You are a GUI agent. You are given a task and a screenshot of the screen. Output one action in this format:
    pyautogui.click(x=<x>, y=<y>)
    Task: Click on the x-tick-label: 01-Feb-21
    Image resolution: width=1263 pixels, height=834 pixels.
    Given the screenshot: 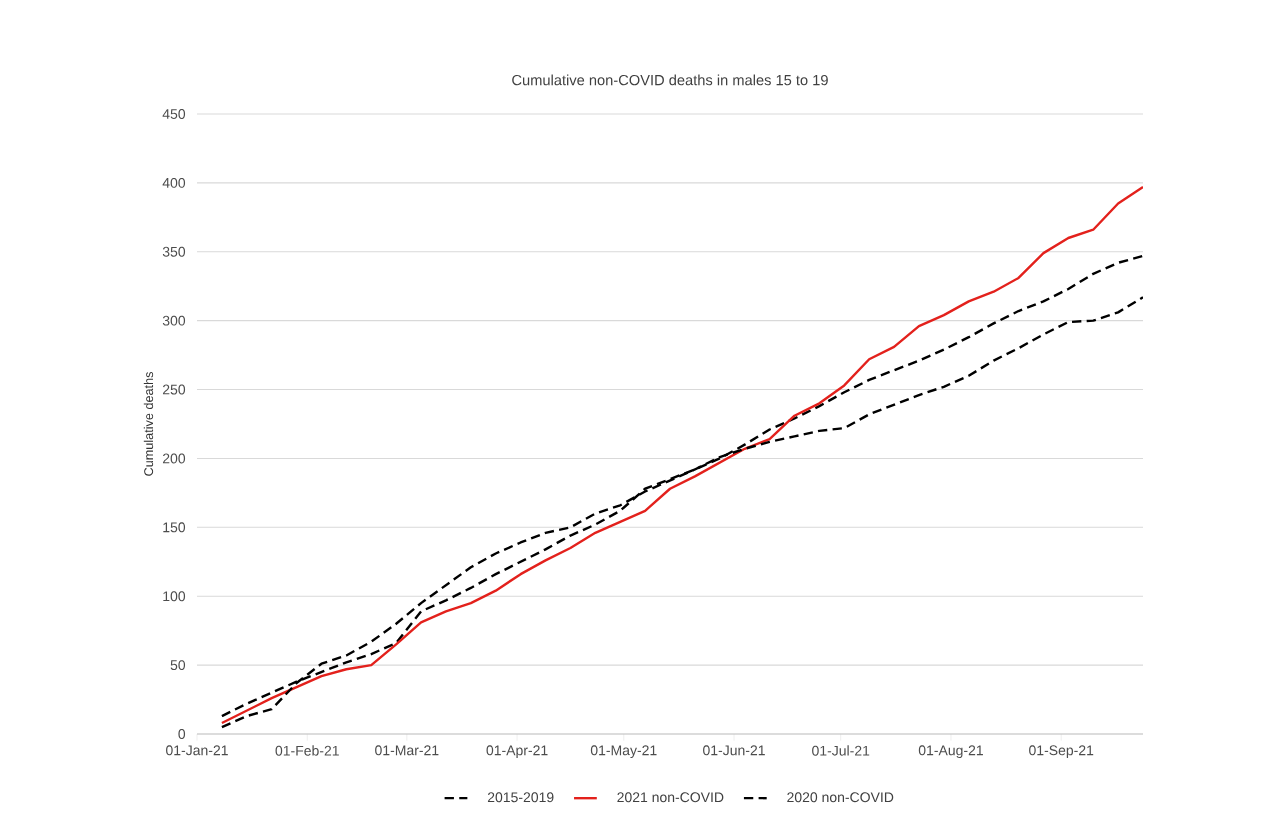 What is the action you would take?
    pyautogui.click(x=307, y=750)
    